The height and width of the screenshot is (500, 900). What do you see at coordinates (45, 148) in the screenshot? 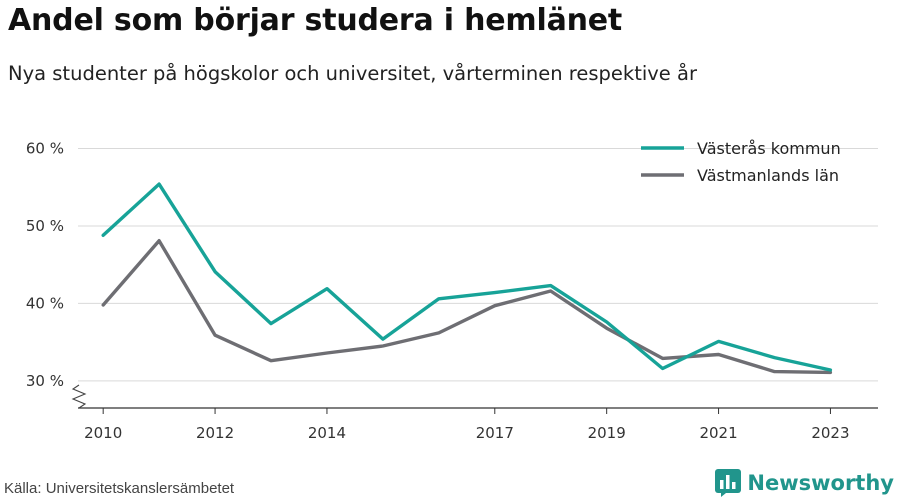
I see `y-tick-label: 60 %` at bounding box center [45, 148].